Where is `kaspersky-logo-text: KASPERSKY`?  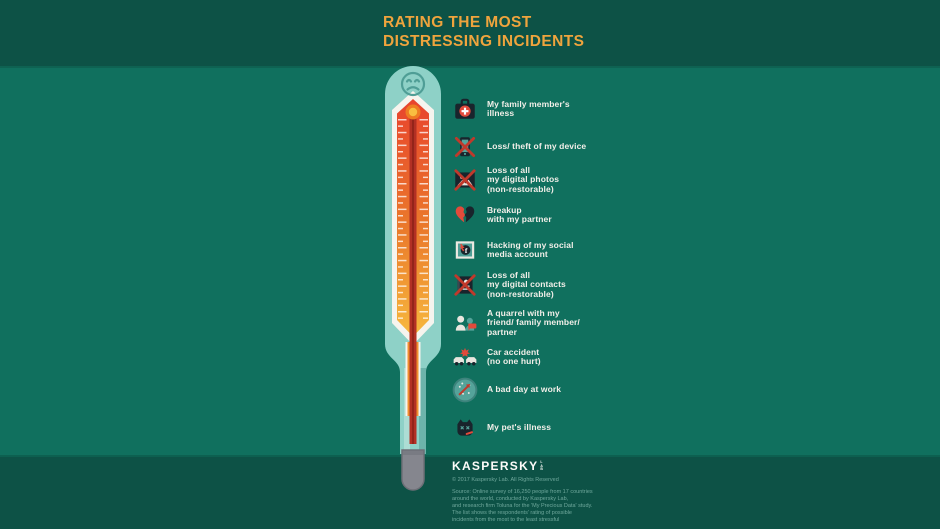 kaspersky-logo-text: KASPERSKY is located at coordinates (495, 466).